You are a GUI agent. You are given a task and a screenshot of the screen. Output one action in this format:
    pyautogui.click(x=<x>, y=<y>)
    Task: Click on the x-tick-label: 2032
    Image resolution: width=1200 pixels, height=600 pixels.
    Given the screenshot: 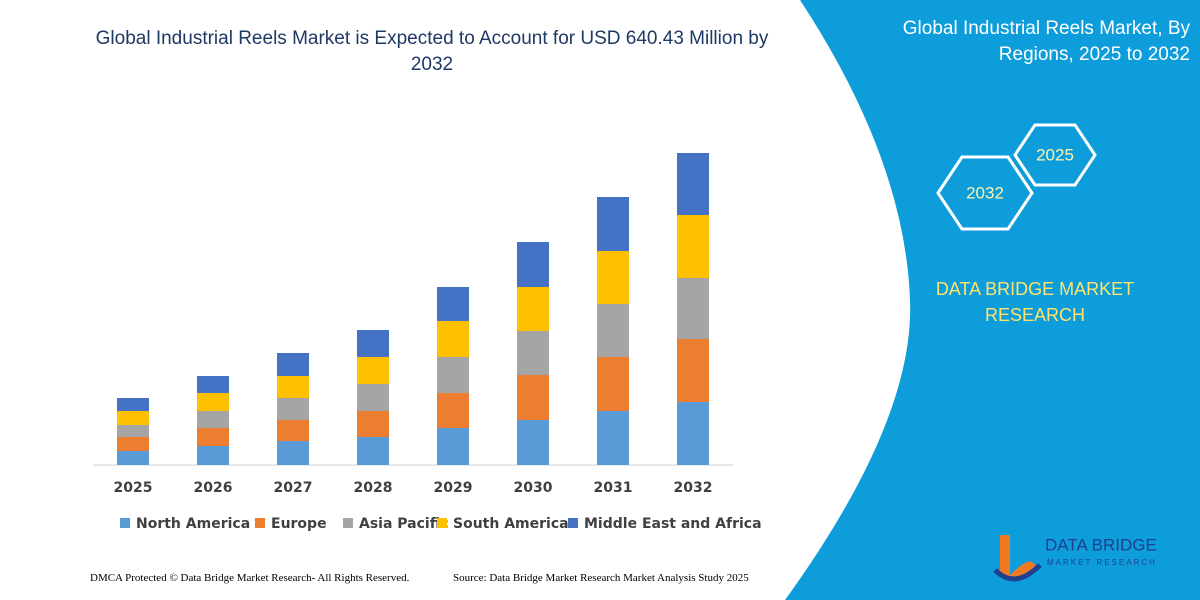 What is the action you would take?
    pyautogui.click(x=693, y=488)
    